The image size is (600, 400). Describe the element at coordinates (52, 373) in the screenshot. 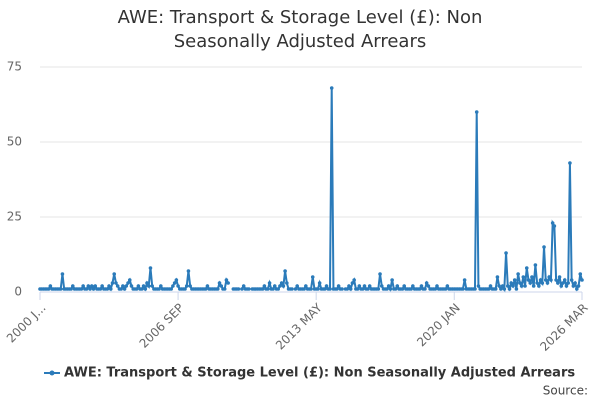

I see `legend-marker` at that location.